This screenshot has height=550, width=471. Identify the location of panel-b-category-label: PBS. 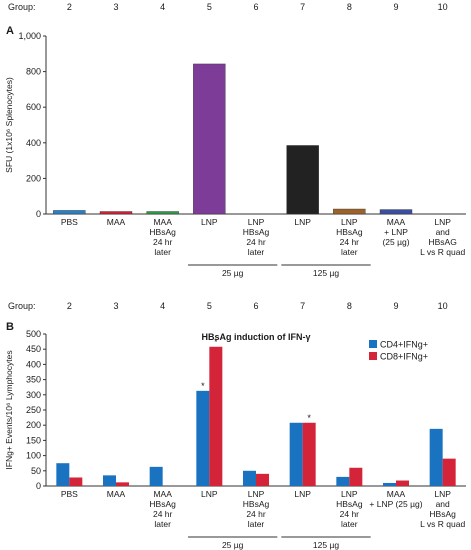
(69, 494).